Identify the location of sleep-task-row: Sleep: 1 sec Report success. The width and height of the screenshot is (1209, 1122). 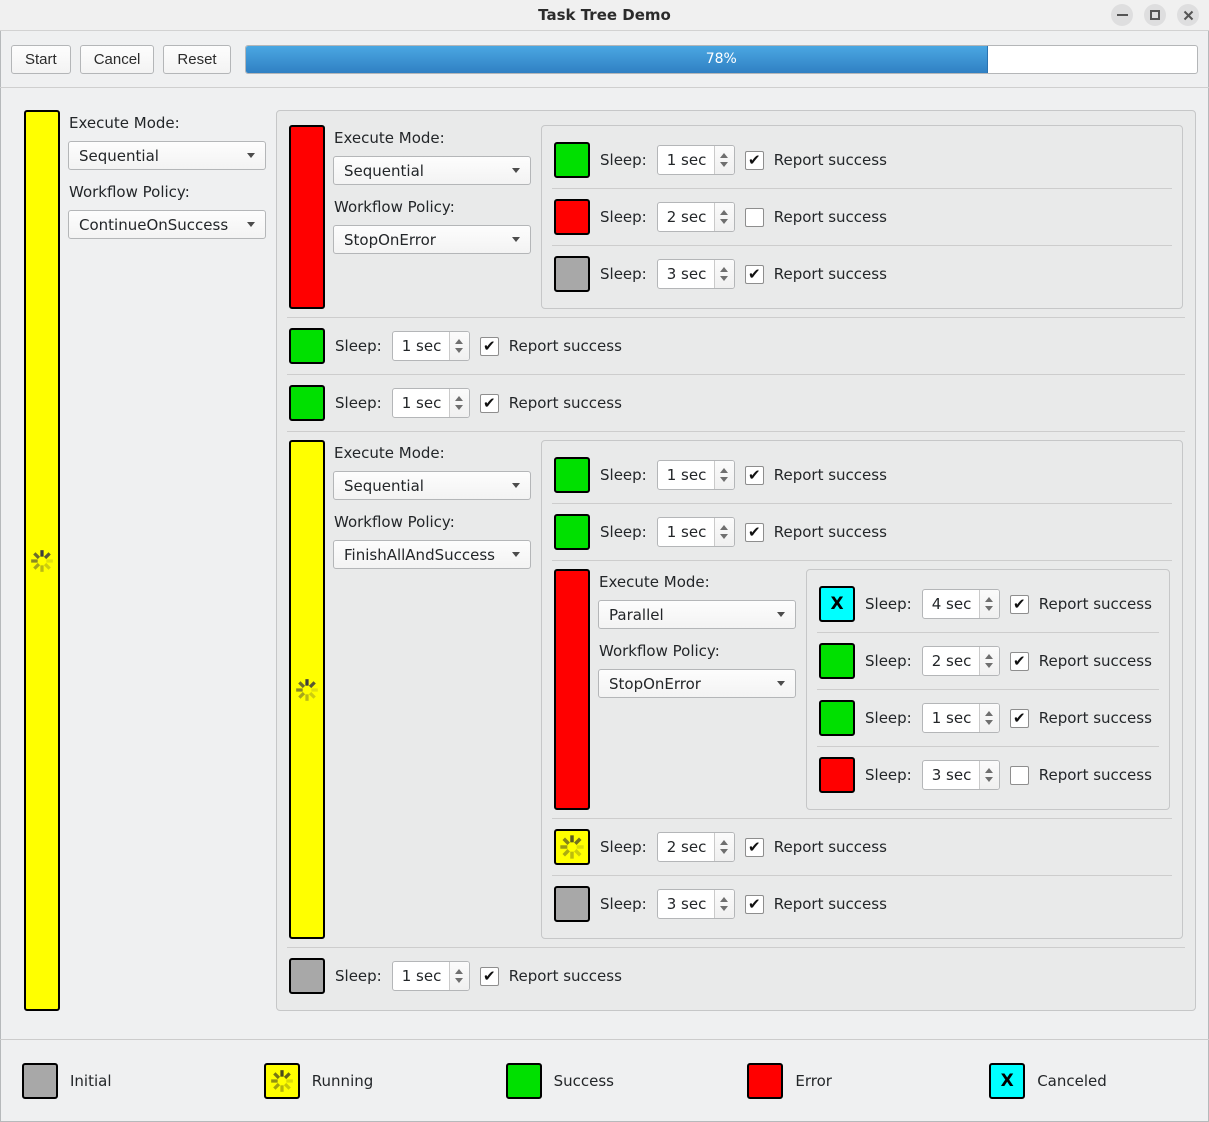
(862, 160).